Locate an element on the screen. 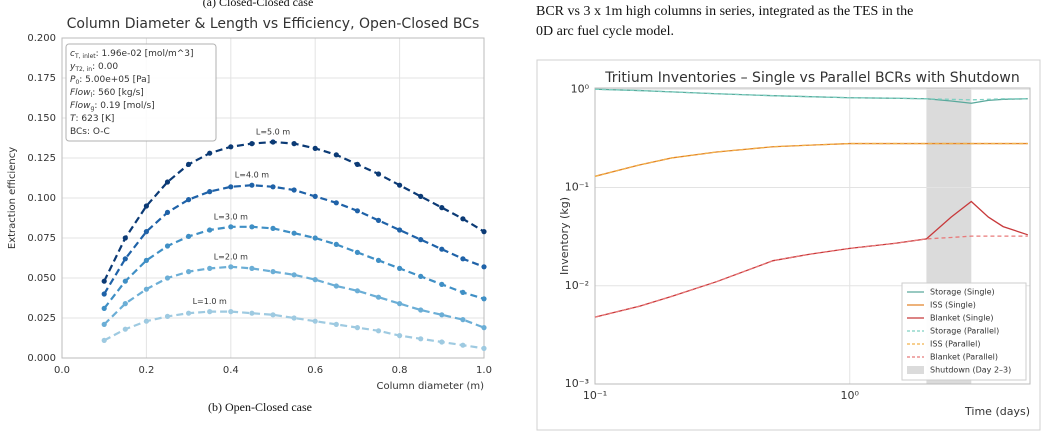 Image resolution: width=1045 pixels, height=434 pixels. series-annotation: L=5.0 m is located at coordinates (273, 132).